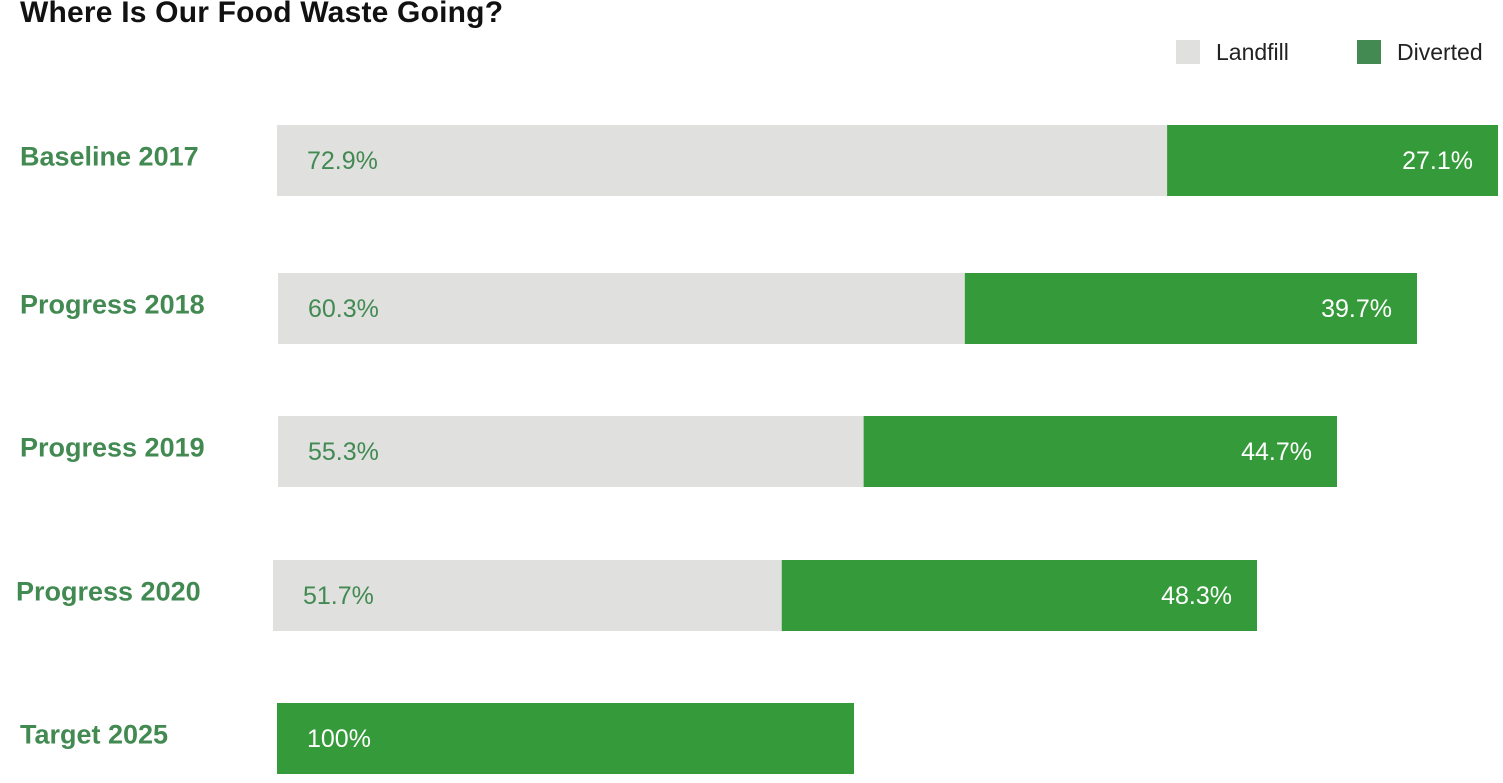  Describe the element at coordinates (94, 735) in the screenshot. I see `category-label: Target 2025` at that location.